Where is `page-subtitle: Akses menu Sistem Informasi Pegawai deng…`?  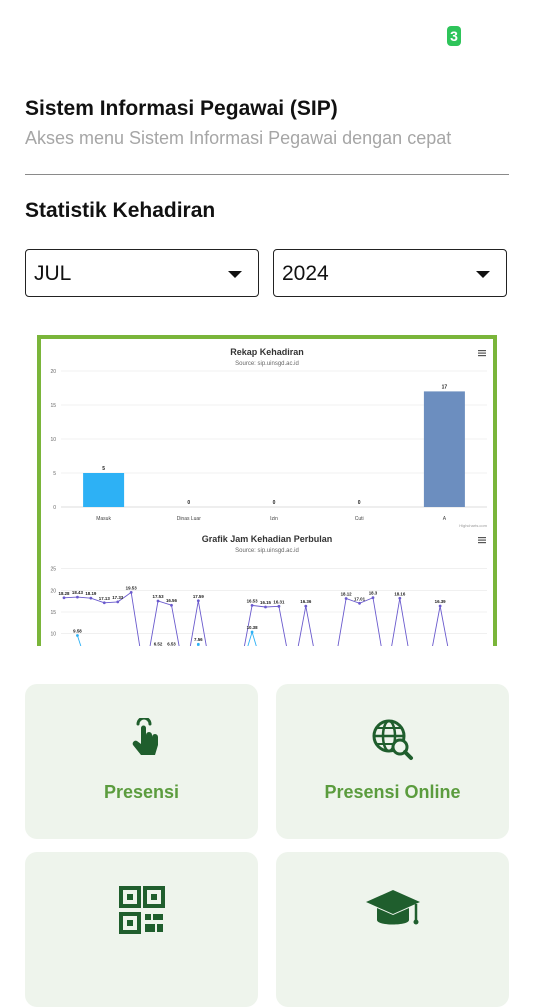 page-subtitle: Akses menu Sistem Informasi Pegawai deng… is located at coordinates (238, 138).